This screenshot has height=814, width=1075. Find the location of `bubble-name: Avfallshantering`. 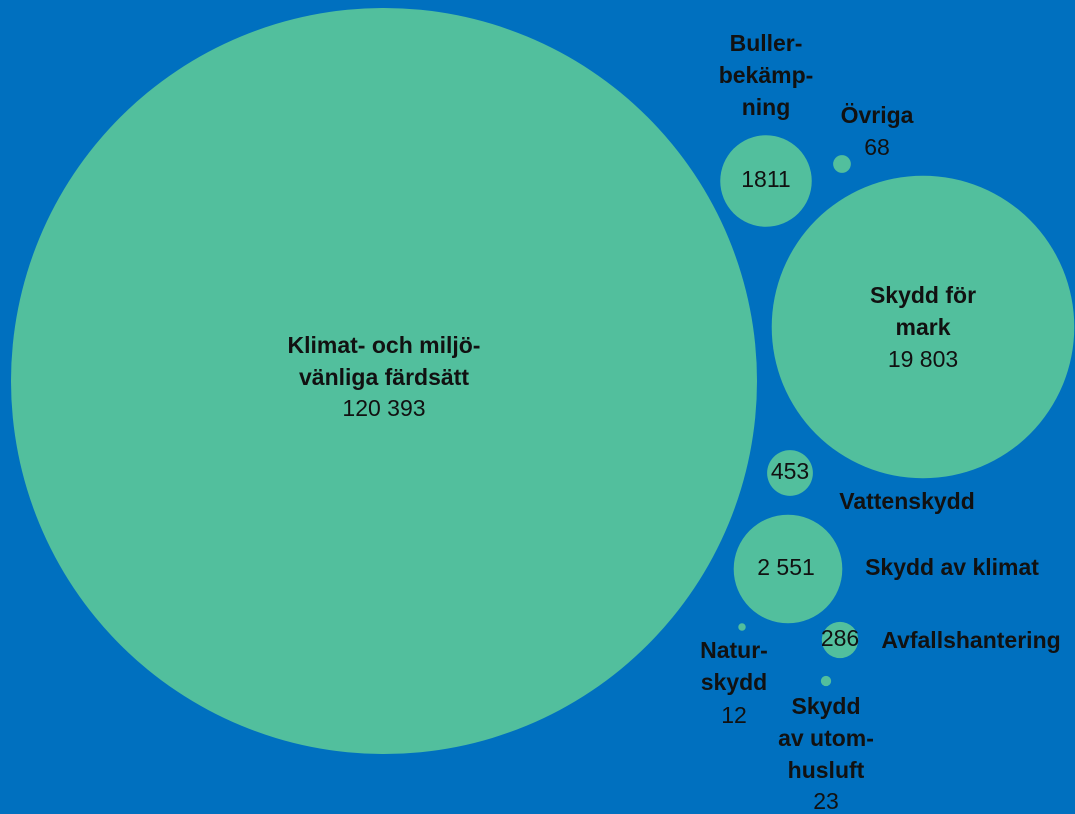

bubble-name: Avfallshantering is located at coordinates (970, 640).